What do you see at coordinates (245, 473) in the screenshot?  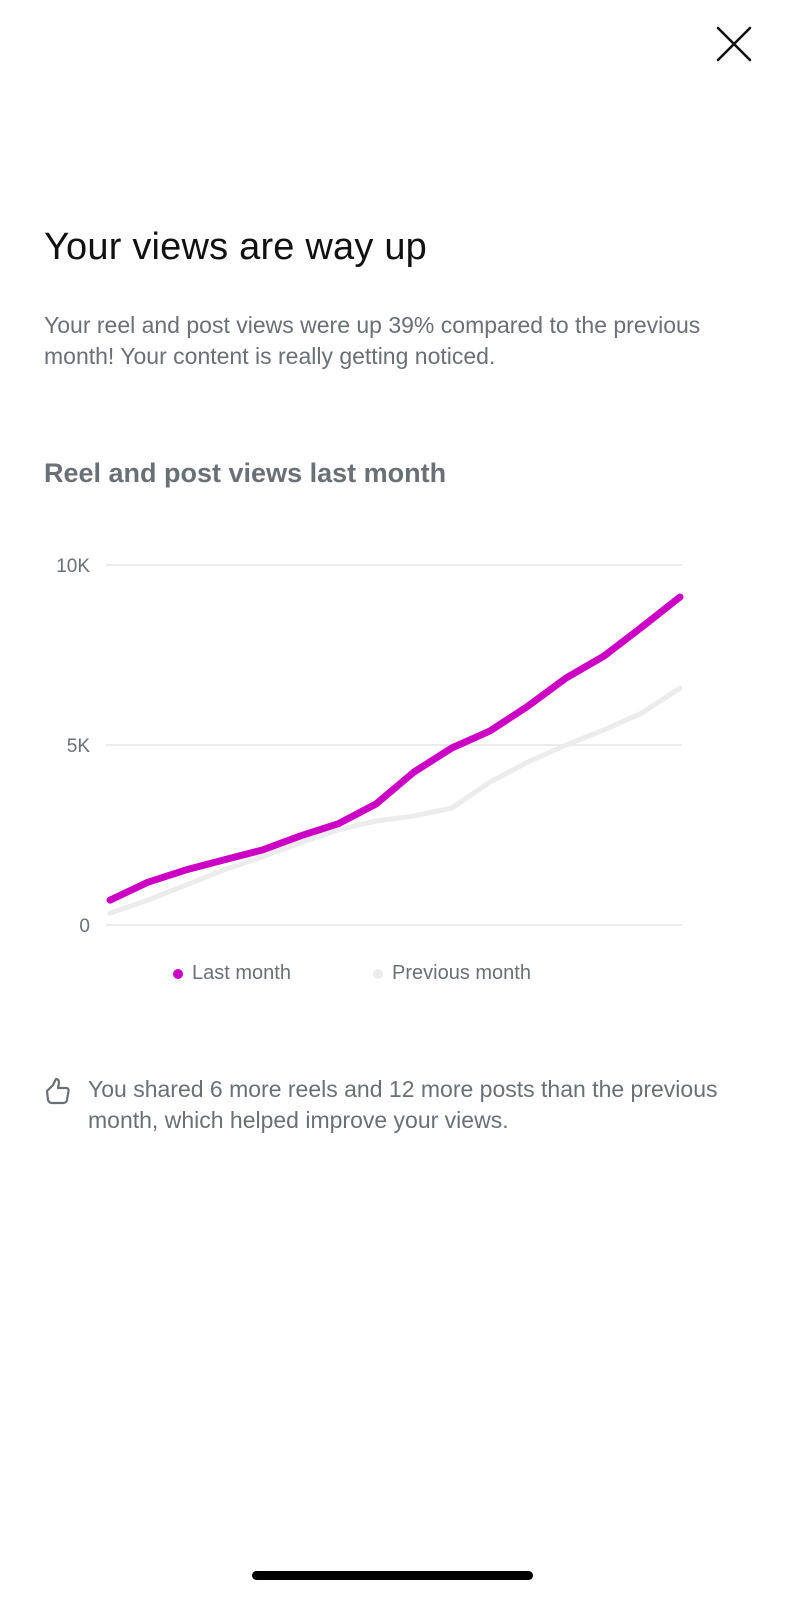 I see `chart-title: Reel and post views last month` at bounding box center [245, 473].